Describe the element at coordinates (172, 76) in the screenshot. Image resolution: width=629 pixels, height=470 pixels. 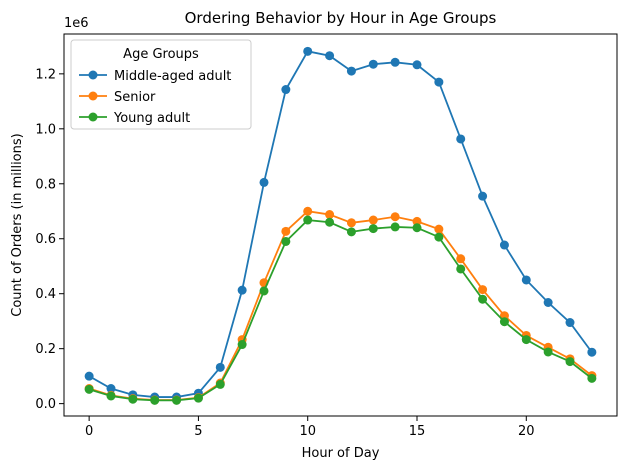
I see `legend-entry-label: Middle-aged adult` at that location.